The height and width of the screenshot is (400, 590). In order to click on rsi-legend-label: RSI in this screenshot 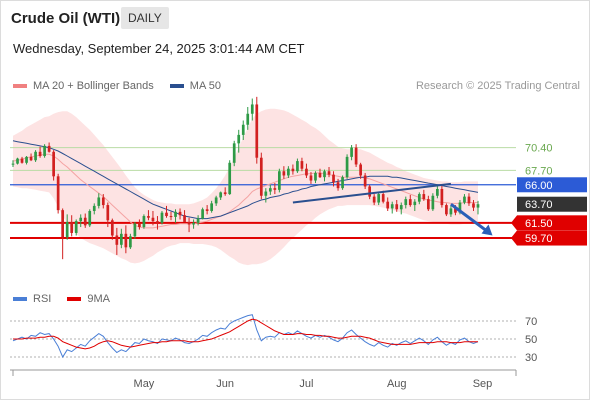, I will do `click(42, 299)`.